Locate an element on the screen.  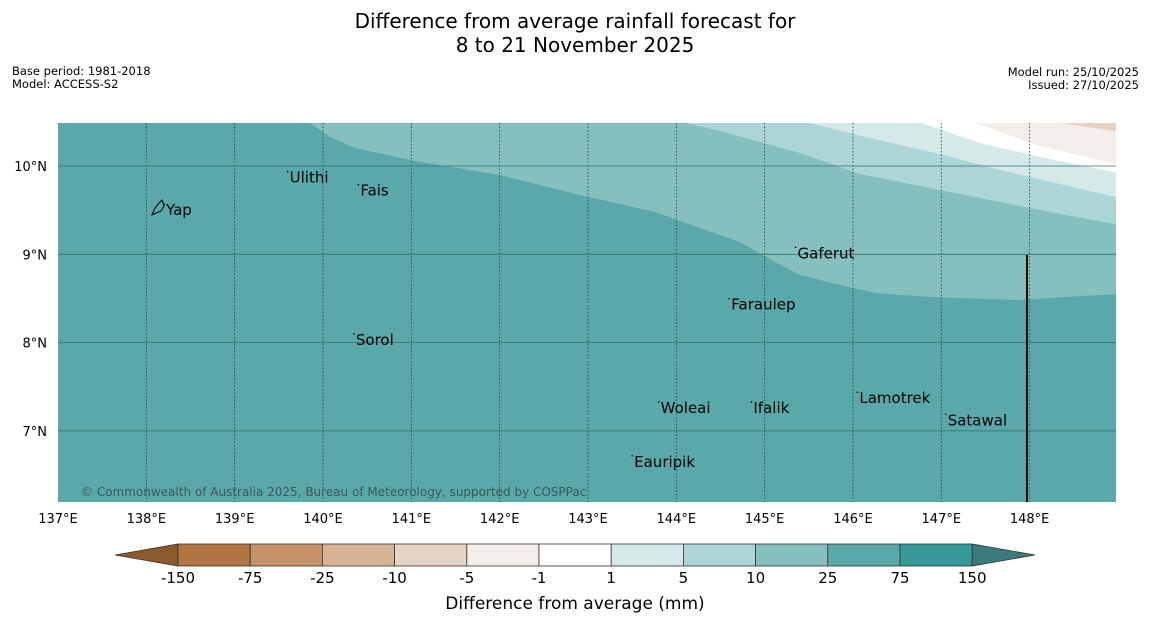
model-run: Model run: 25/10/2025 is located at coordinates (1073, 72).